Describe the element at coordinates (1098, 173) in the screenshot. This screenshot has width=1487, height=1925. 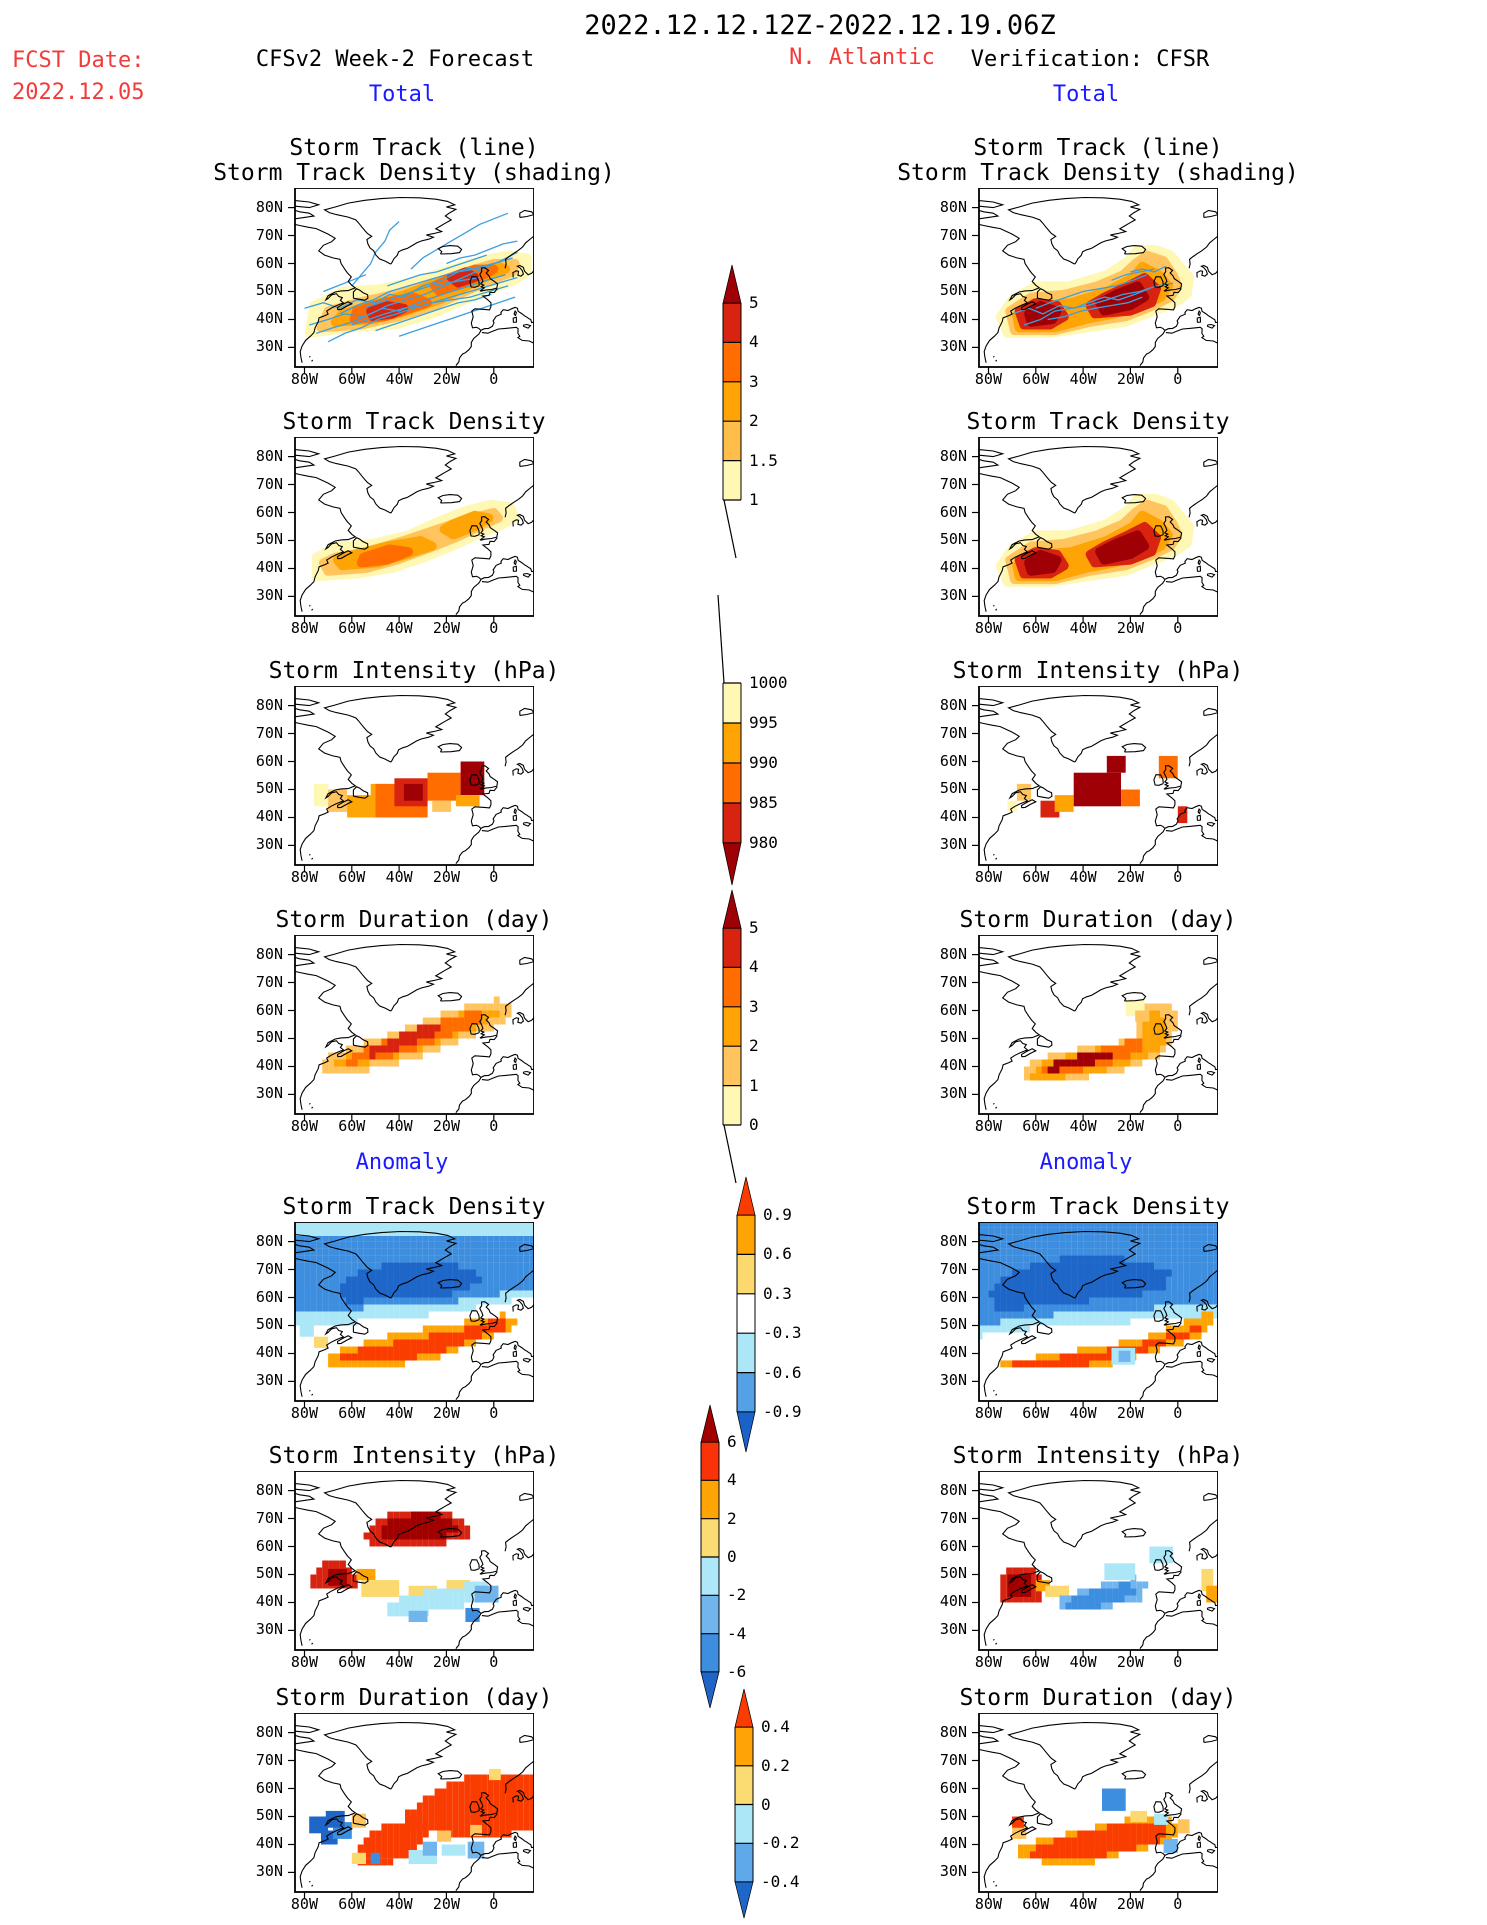
I see `panel-title-verification-storm-track: Storm Track Density (shading)` at that location.